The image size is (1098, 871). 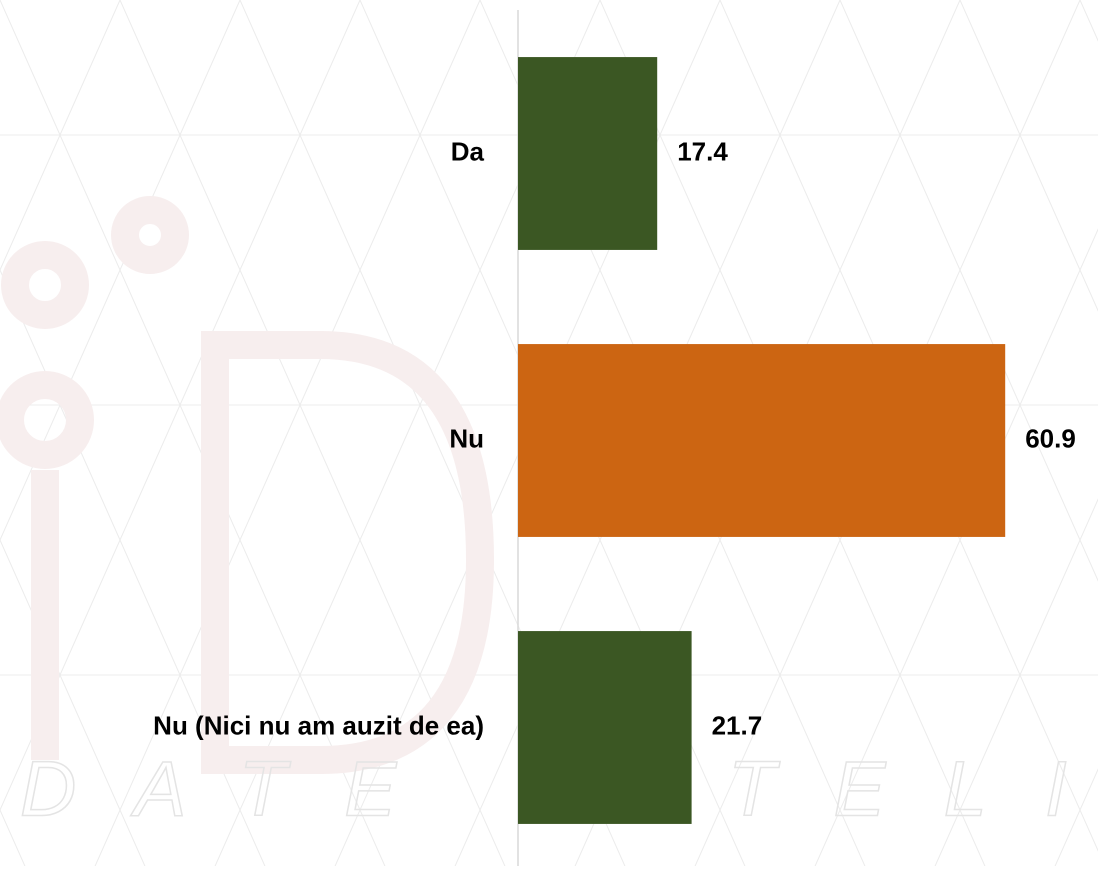 What do you see at coordinates (702, 151) in the screenshot?
I see `value-label: 17.4` at bounding box center [702, 151].